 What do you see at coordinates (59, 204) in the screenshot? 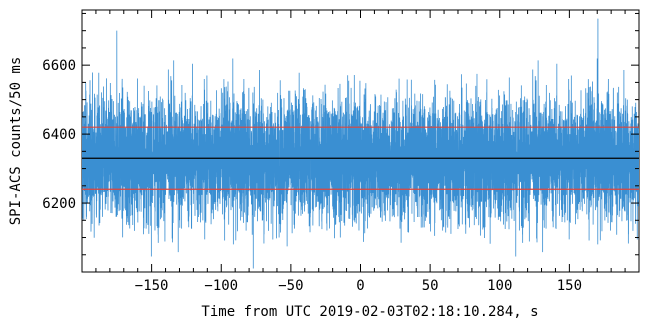
I see `y-tick-label: 6200` at bounding box center [59, 204].